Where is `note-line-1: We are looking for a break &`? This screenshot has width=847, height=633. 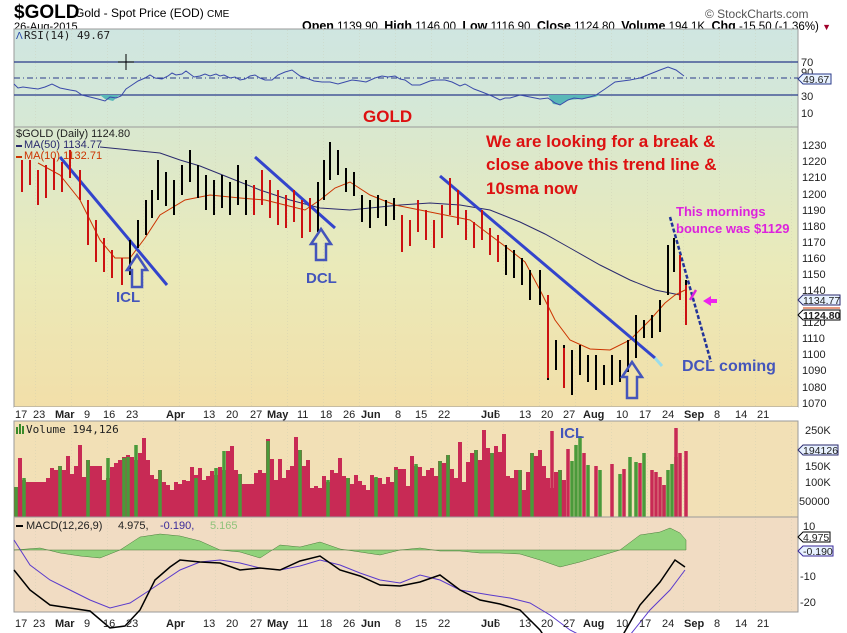
note-line-1: We are looking for a break & is located at coordinates (600, 141).